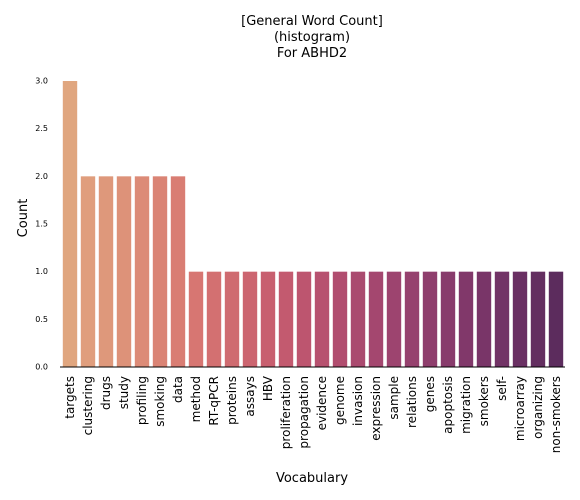 This screenshot has height=500, width=580. Describe the element at coordinates (502, 388) in the screenshot. I see `x-tick-label: self-` at that location.